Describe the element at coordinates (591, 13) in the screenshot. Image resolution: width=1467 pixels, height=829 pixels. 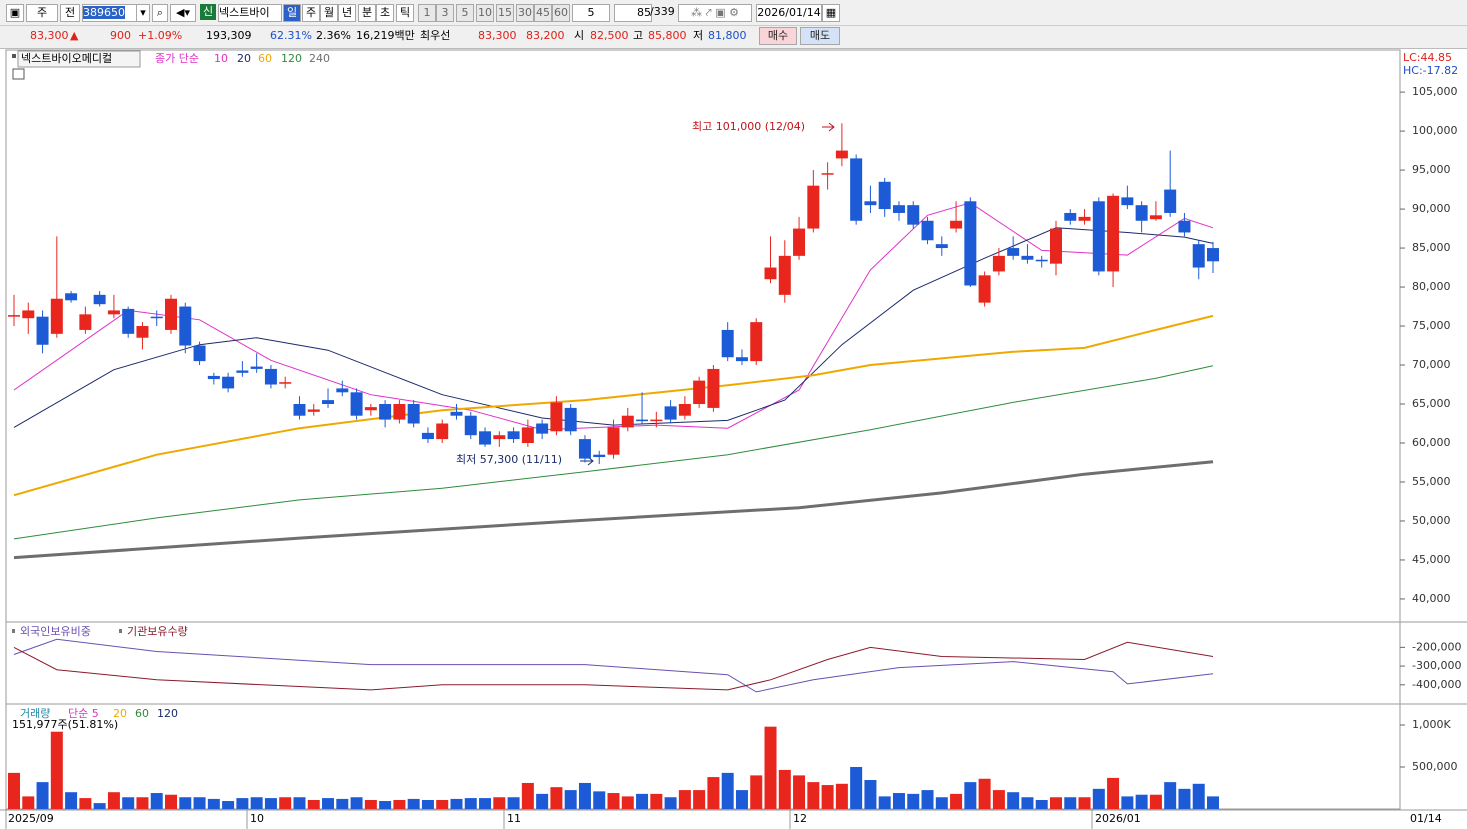
I see `interval-select: 5` at that location.